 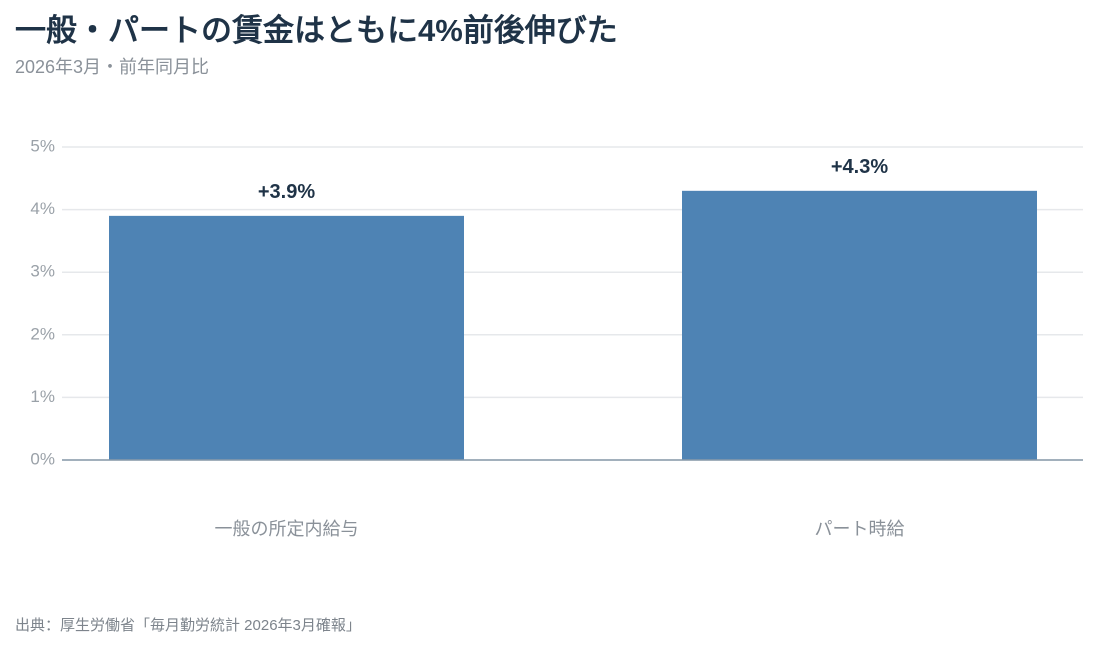 What do you see at coordinates (188, 625) in the screenshot?
I see `source-note: 出典：厚生労働省「毎月勤労統計 2026年3月確報」` at bounding box center [188, 625].